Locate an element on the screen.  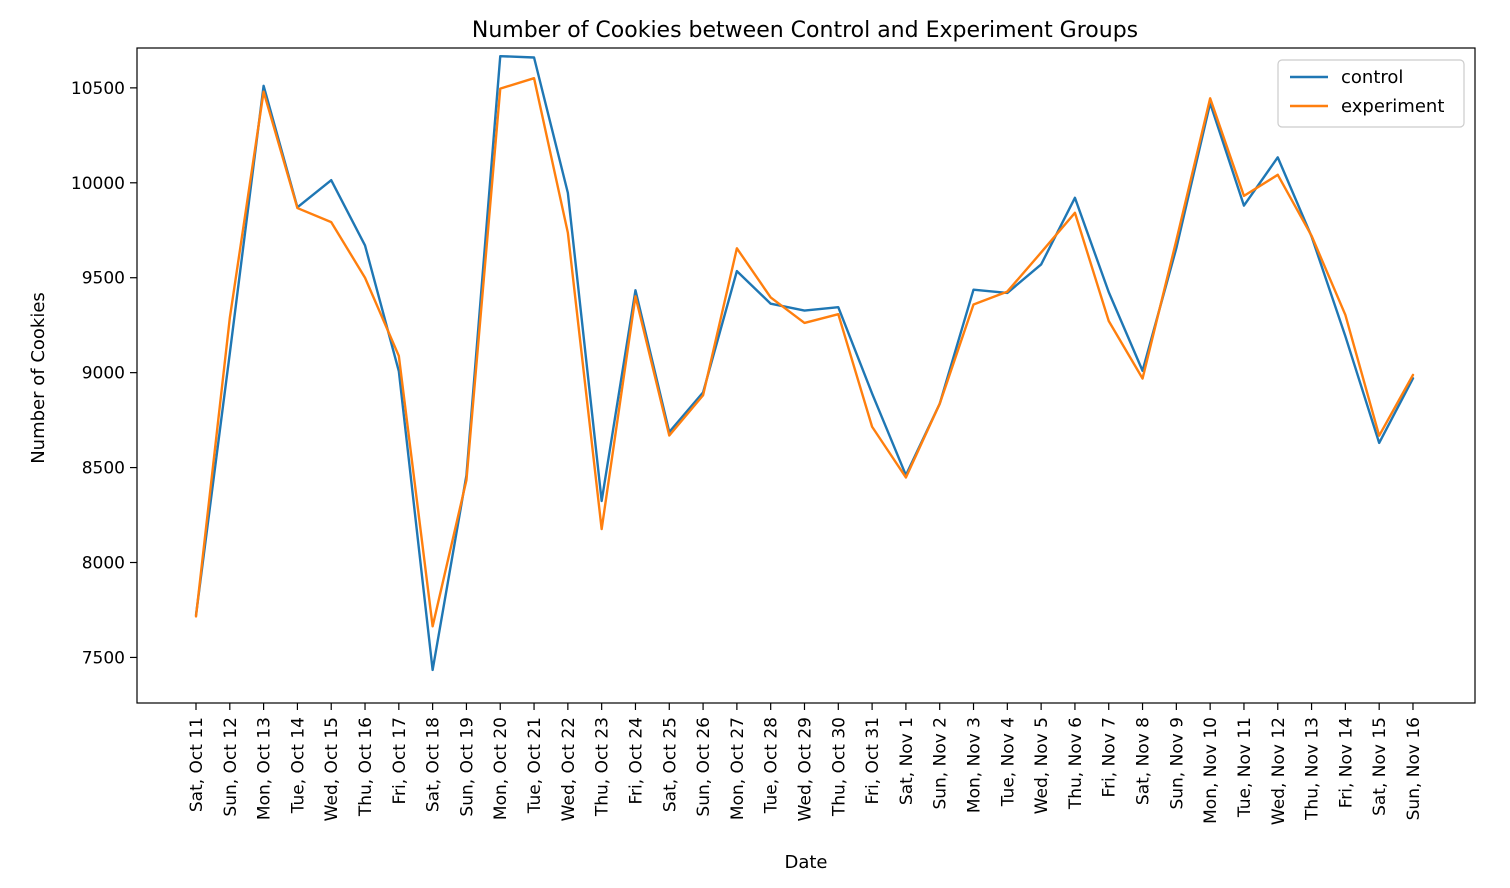
x-tick-label: Tue, Oct 21 is located at coordinates (535, 765).